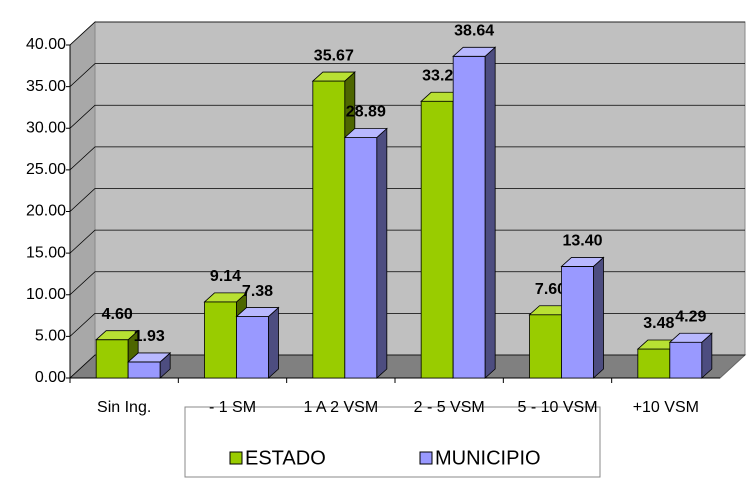  Describe the element at coordinates (488, 458) in the screenshot. I see `legend-label: MUNICIPIO` at that location.